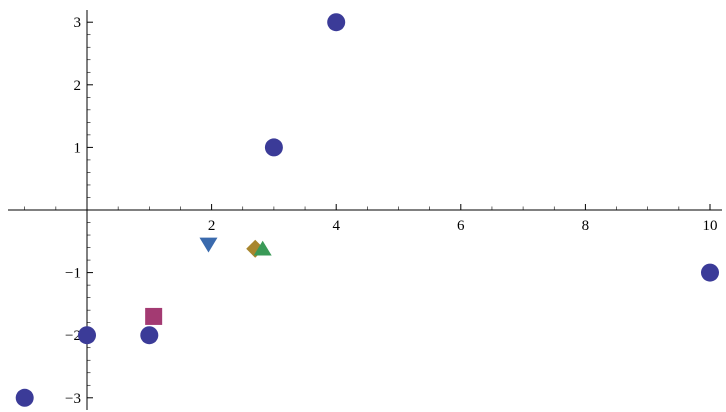 The height and width of the screenshot is (412, 726). What do you see at coordinates (73, 274) in the screenshot?
I see `y-tick-label: −1` at bounding box center [73, 274].